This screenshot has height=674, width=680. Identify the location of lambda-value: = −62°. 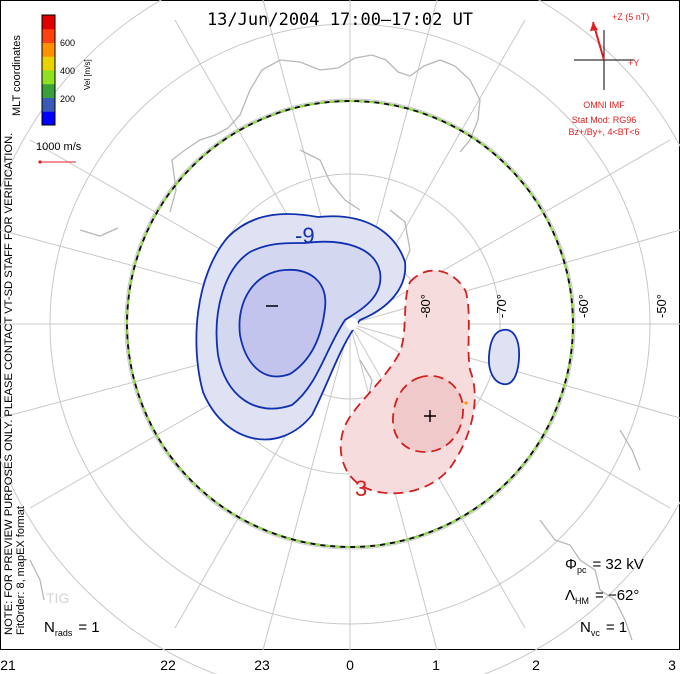
(617, 595).